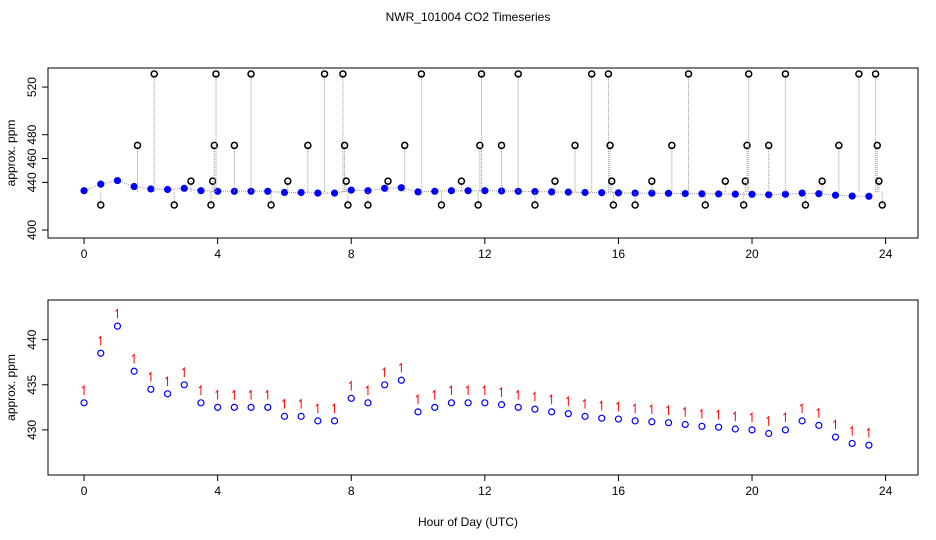 This screenshot has height=540, width=936. I want to click on y-tick-label: 440, so click(32, 339).